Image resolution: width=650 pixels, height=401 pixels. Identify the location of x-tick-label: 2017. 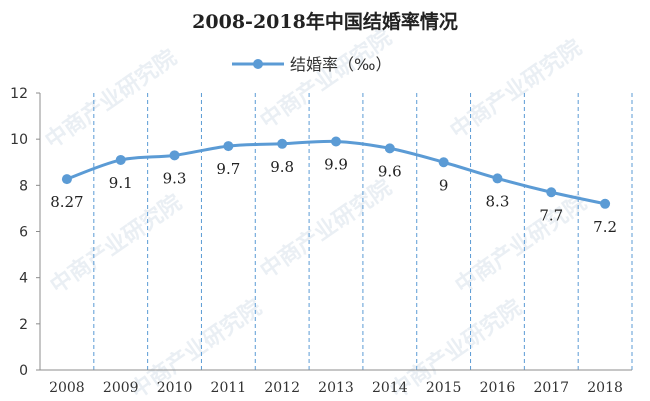
(551, 388).